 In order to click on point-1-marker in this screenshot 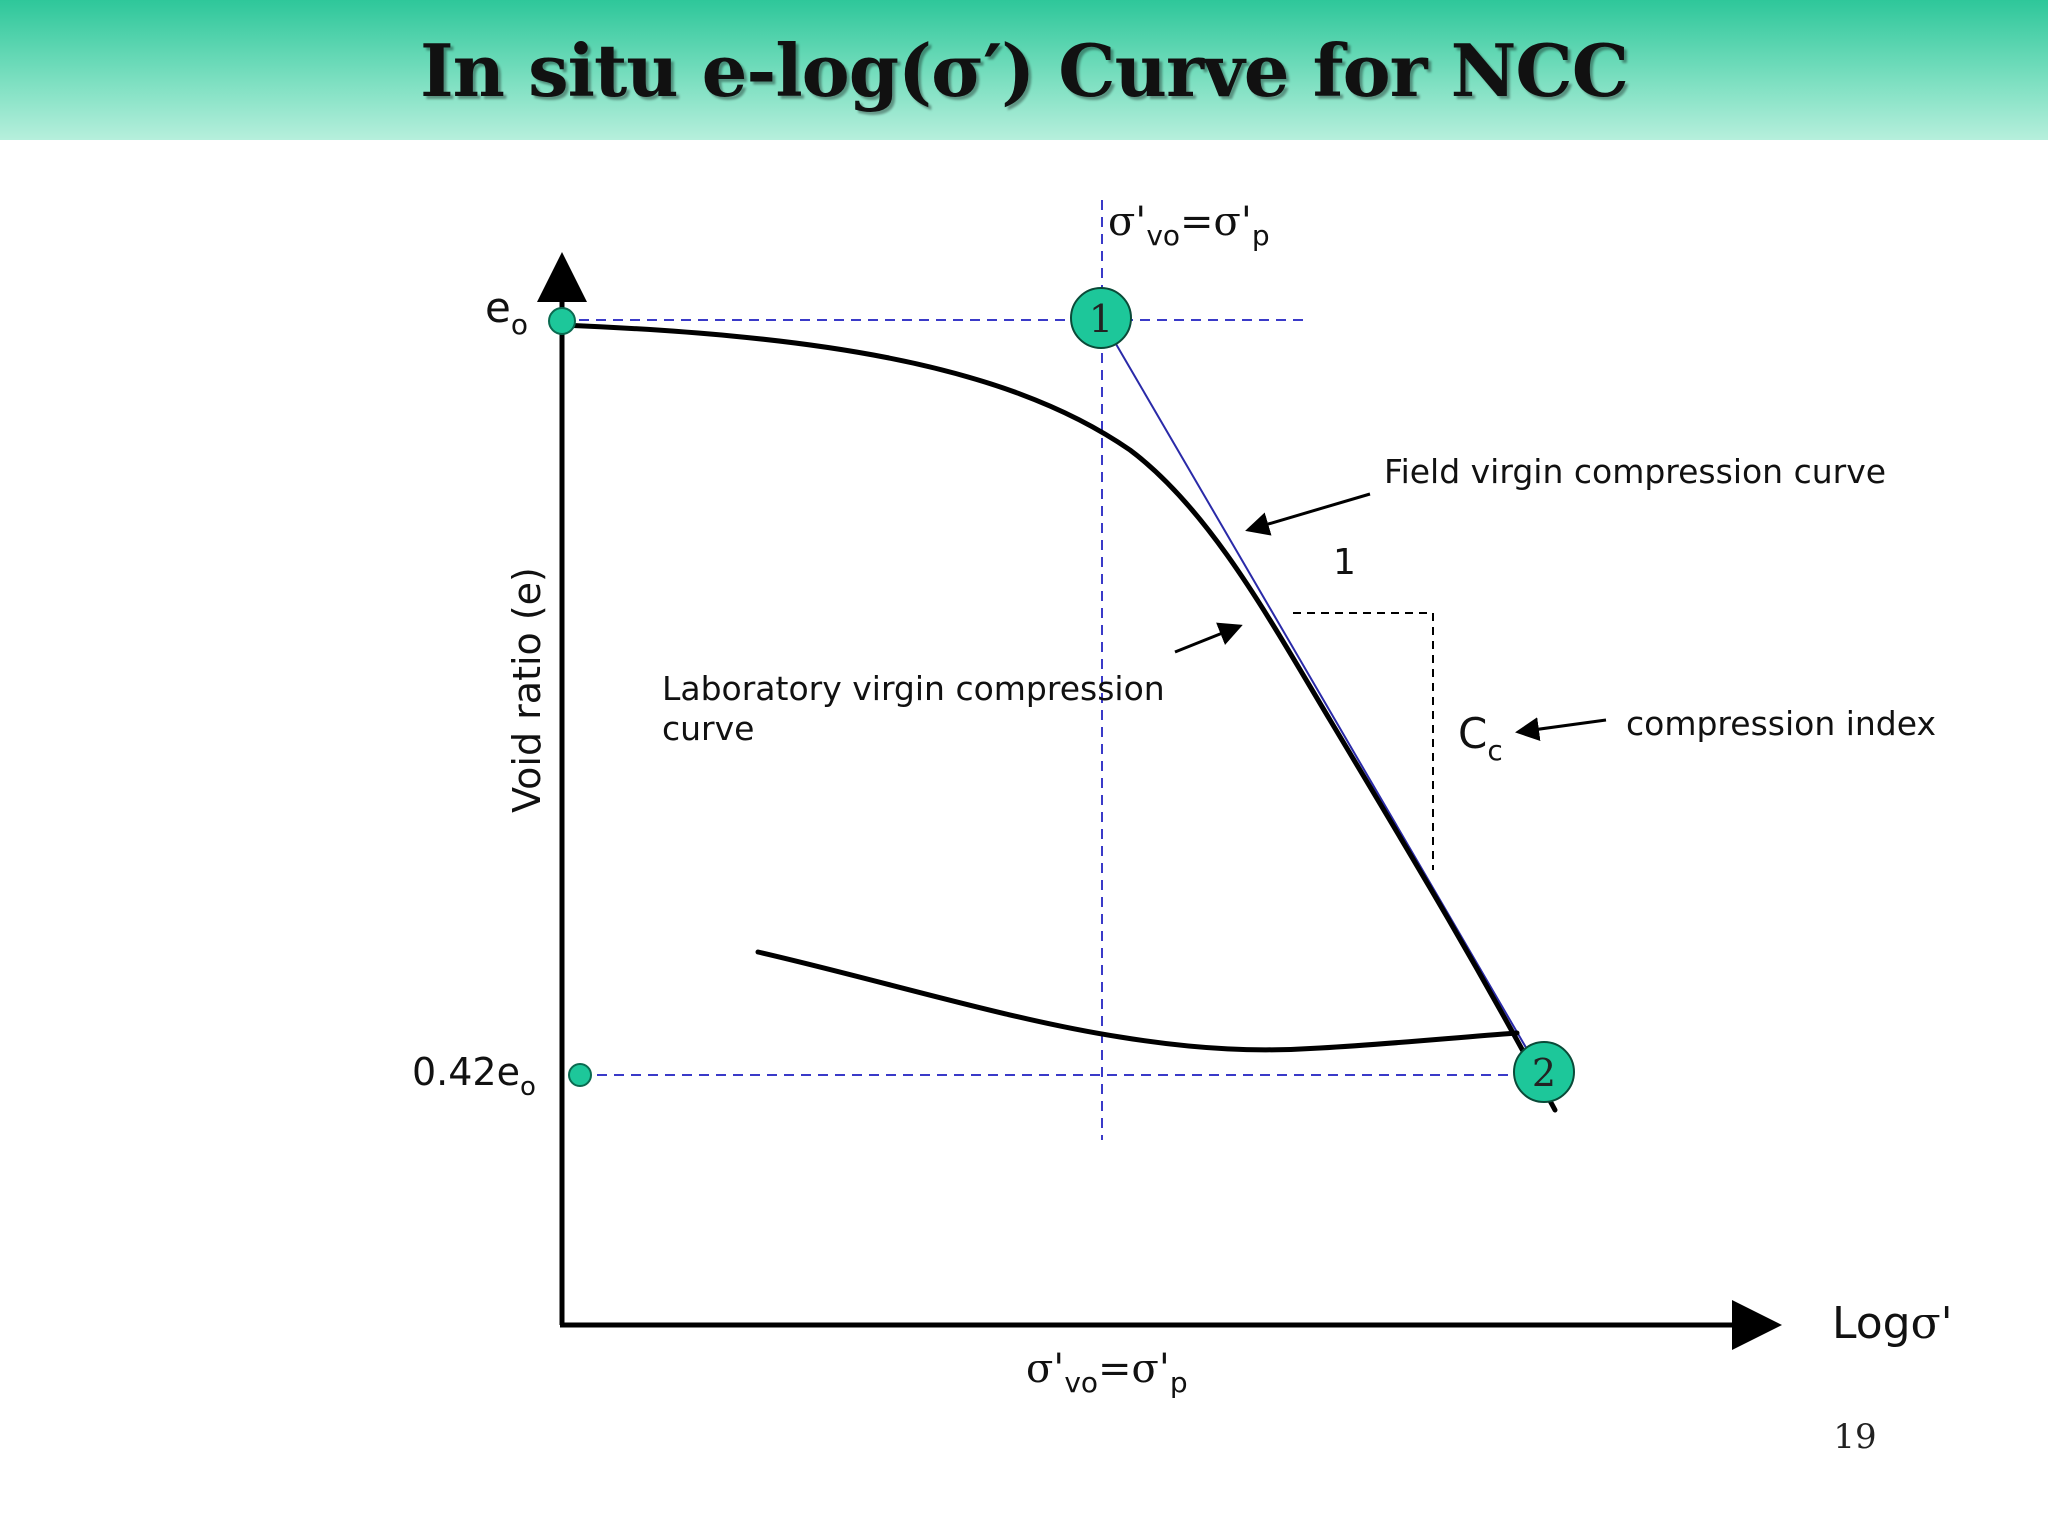, I will do `click(1101, 318)`.